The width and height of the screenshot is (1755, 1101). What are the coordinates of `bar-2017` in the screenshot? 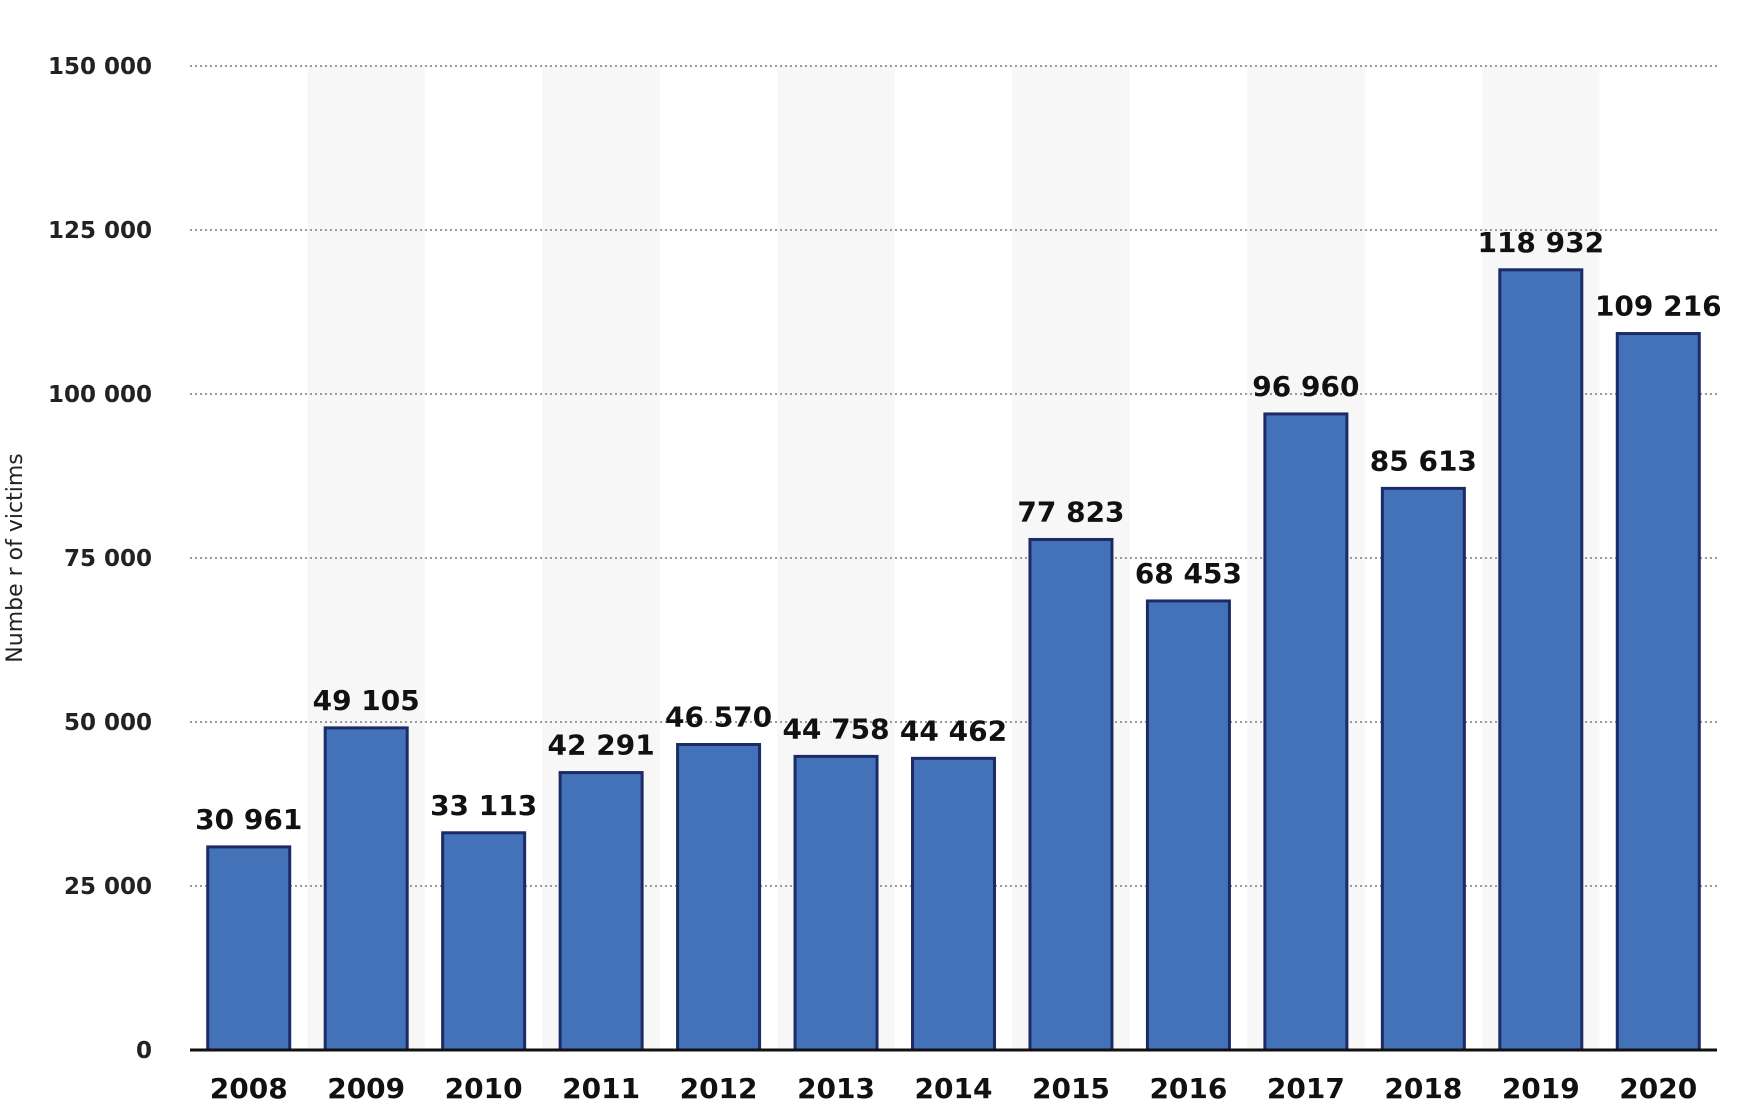 It's located at (1306, 732).